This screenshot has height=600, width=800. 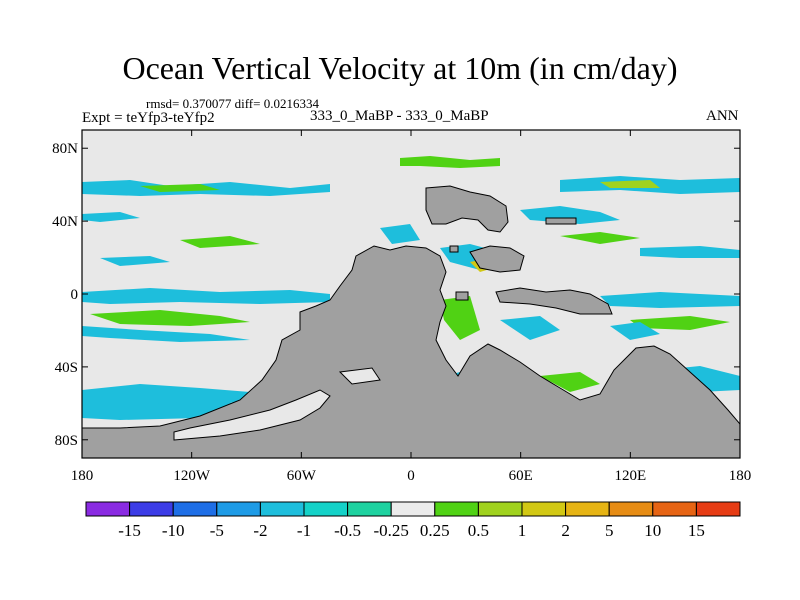 What do you see at coordinates (609, 530) in the screenshot?
I see `colorbar-label: 5` at bounding box center [609, 530].